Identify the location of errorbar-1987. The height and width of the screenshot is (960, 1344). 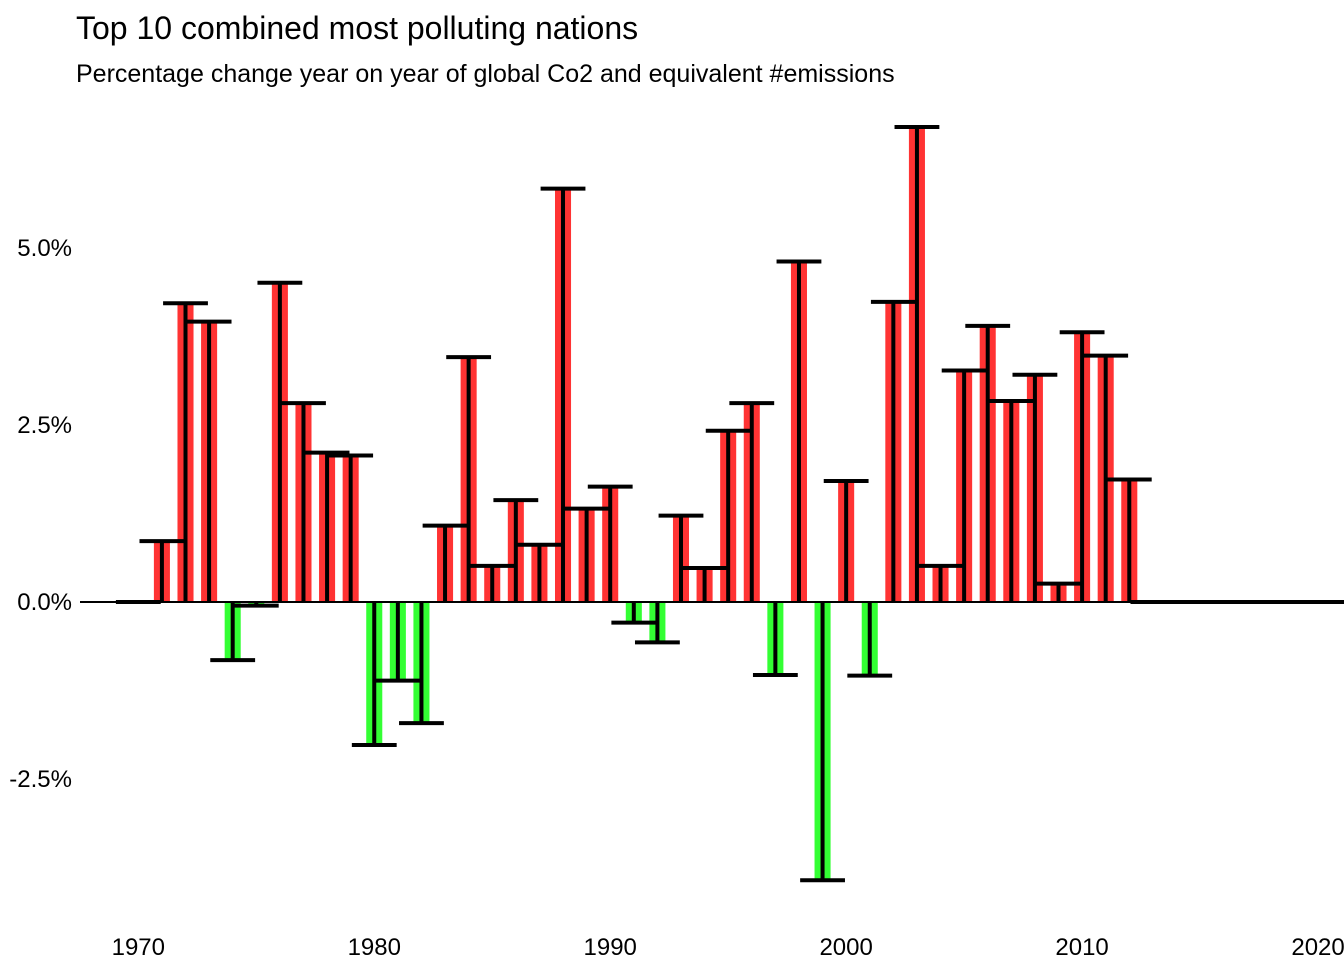
(539, 572).